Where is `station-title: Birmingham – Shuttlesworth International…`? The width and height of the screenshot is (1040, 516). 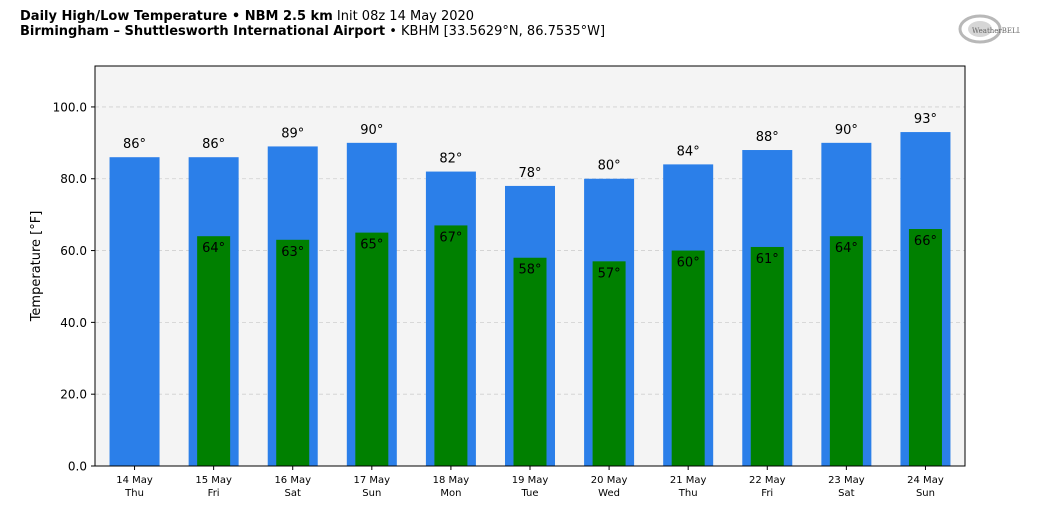
station-title: Birmingham – Shuttlesworth International… is located at coordinates (312, 31).